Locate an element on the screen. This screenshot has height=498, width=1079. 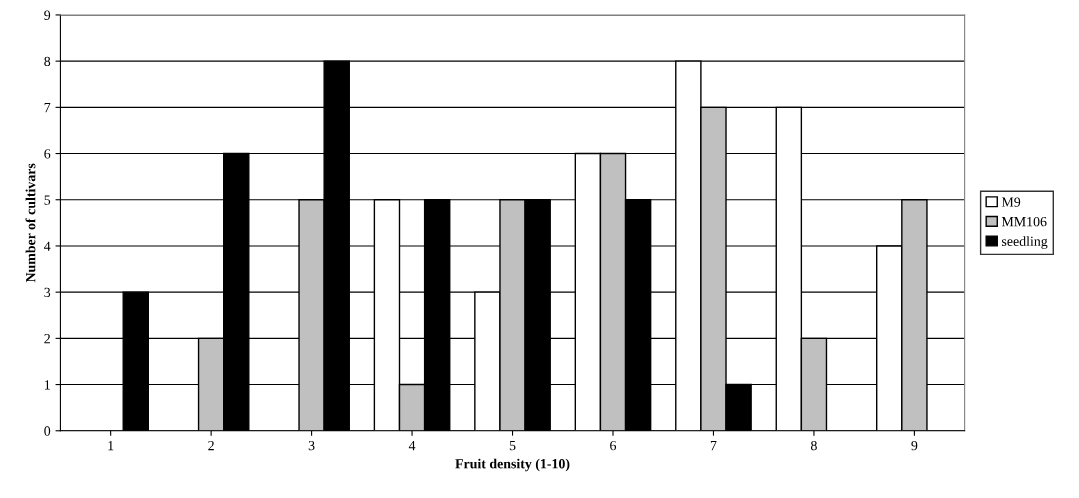
y-tick-label: 5 is located at coordinates (47, 200).